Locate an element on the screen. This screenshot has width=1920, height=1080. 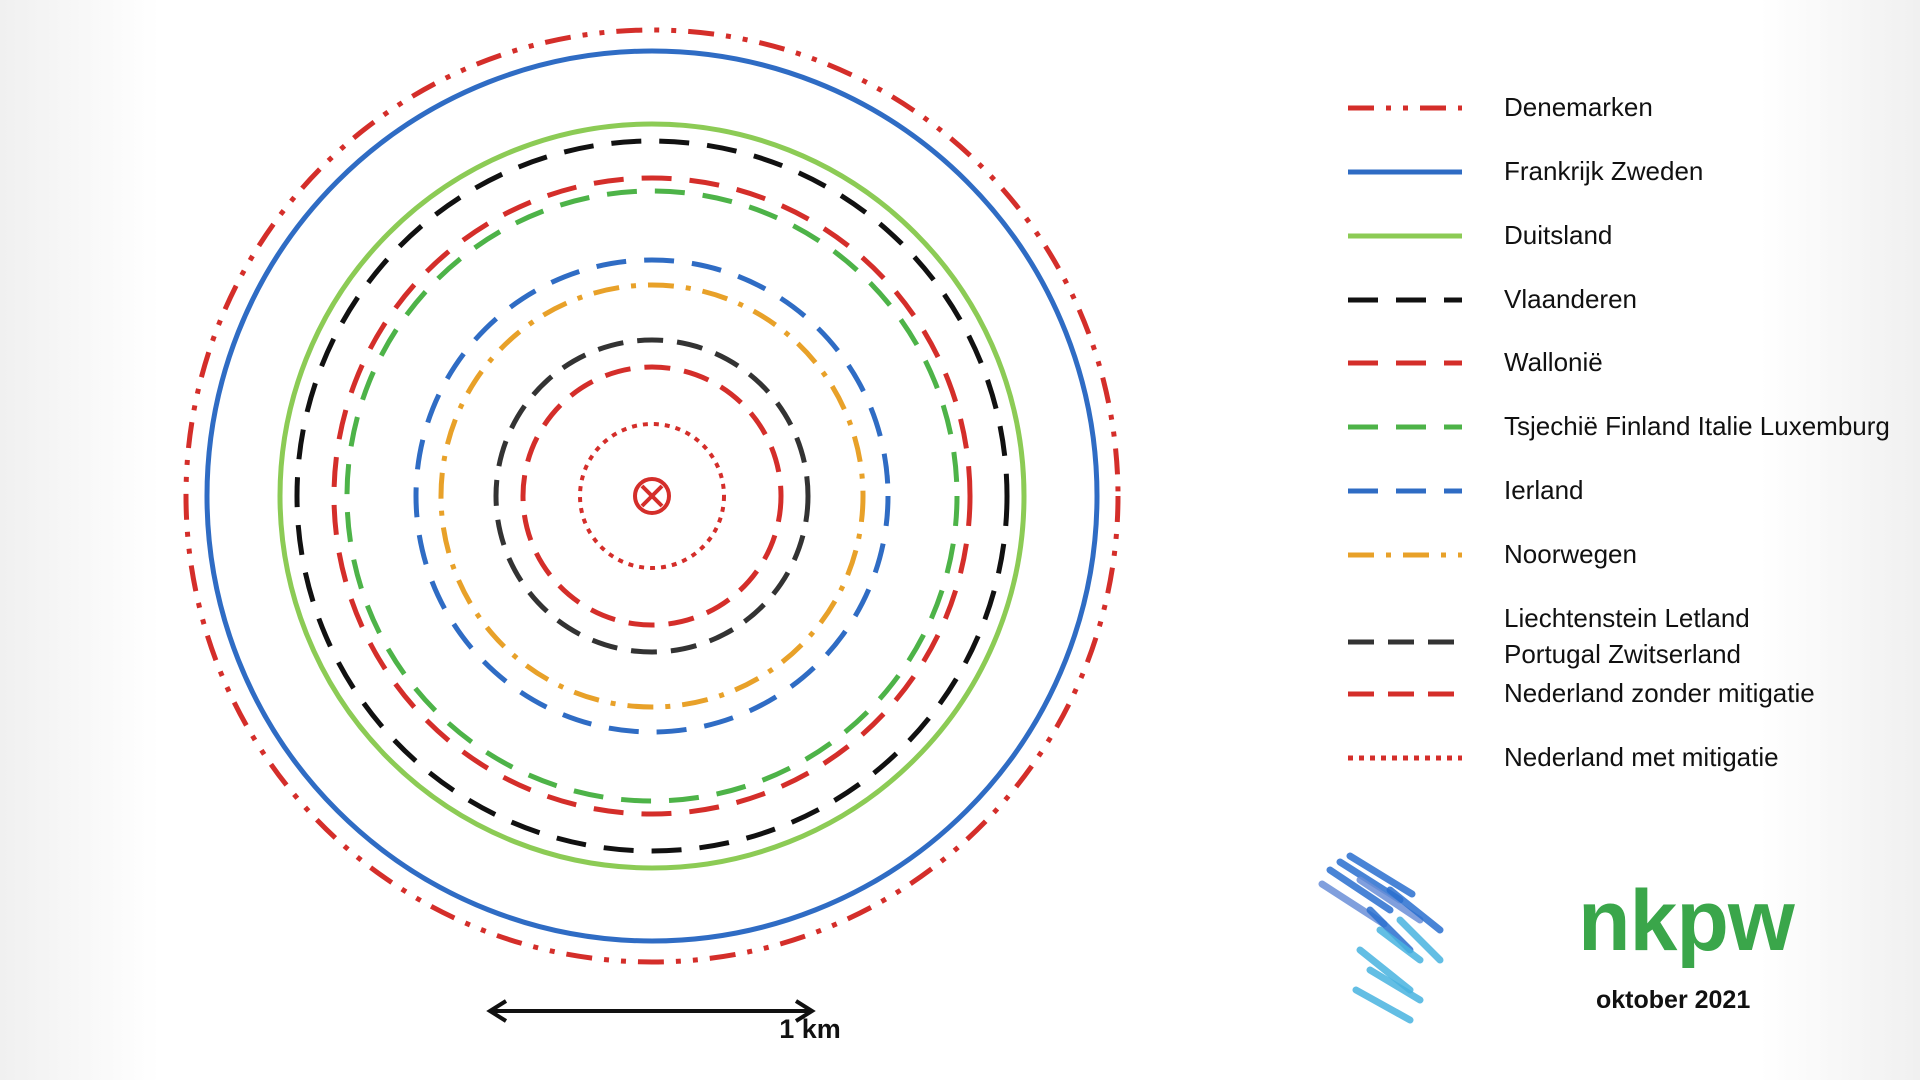
legend-item: Ierland is located at coordinates (1630, 487).